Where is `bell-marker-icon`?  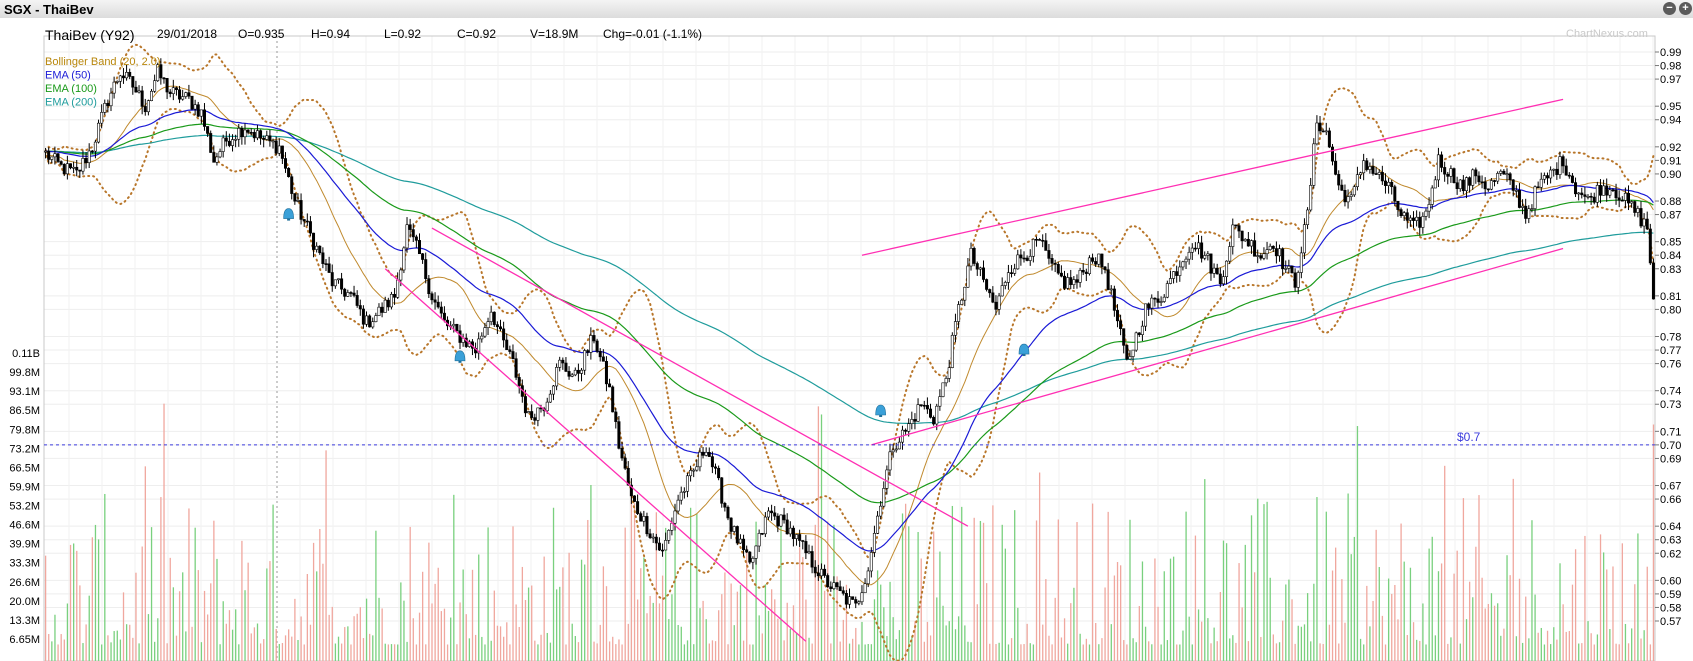 bell-marker-icon is located at coordinates (880, 410).